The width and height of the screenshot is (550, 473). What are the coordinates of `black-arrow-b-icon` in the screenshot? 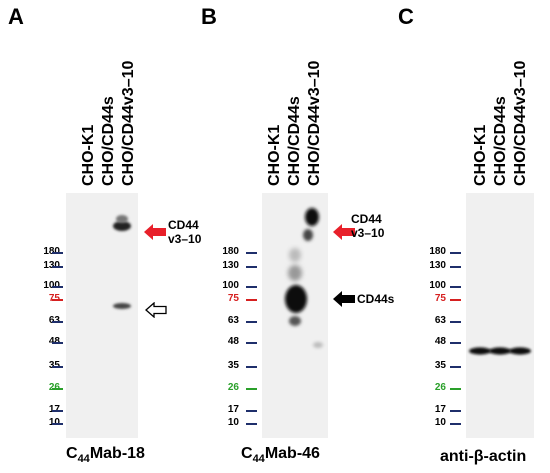 It's located at (344, 299).